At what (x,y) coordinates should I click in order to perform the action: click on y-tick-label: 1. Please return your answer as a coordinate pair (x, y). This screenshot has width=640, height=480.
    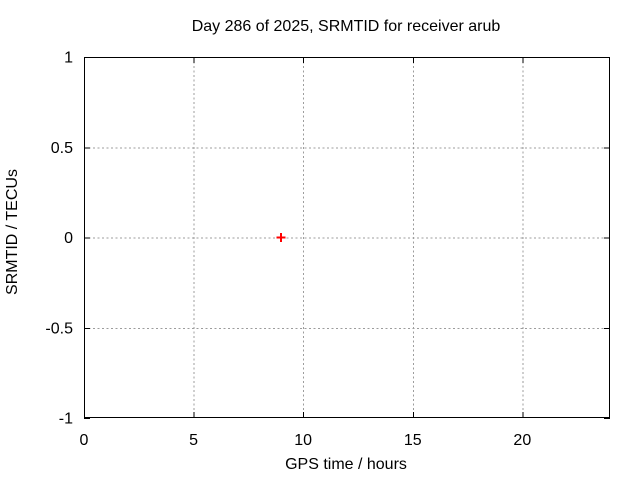
    Looking at the image, I should click on (68, 58).